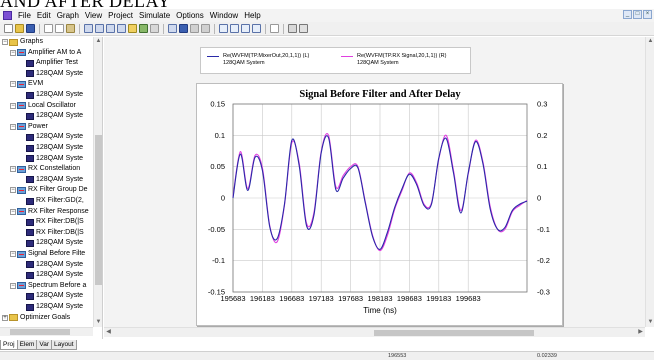 The image size is (654, 360). What do you see at coordinates (48, 28) in the screenshot?
I see `cut-icon` at bounding box center [48, 28].